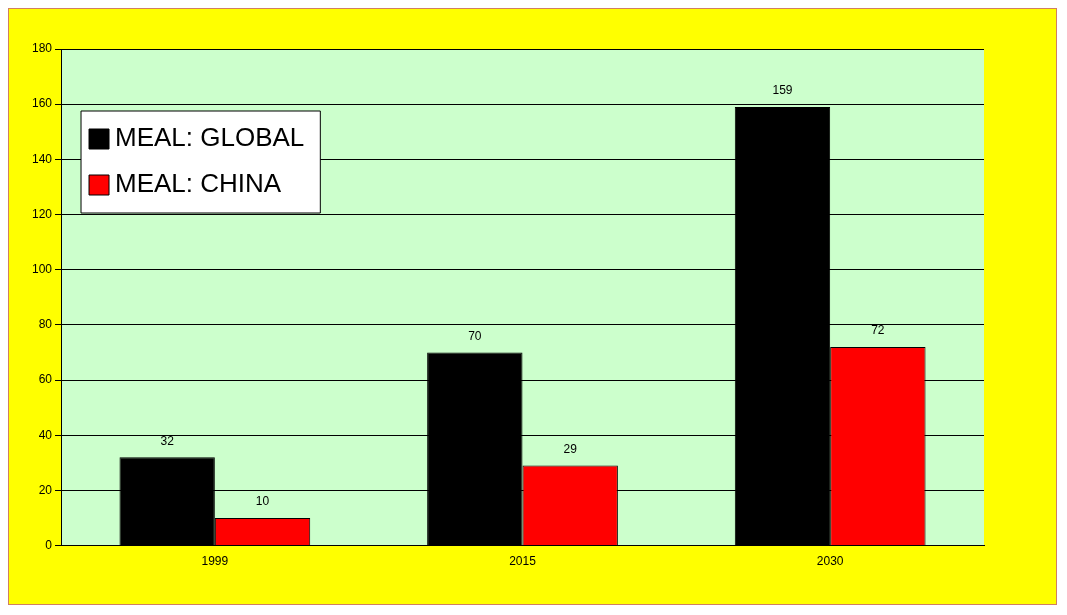  I want to click on y-tick-label: 20, so click(45, 489).